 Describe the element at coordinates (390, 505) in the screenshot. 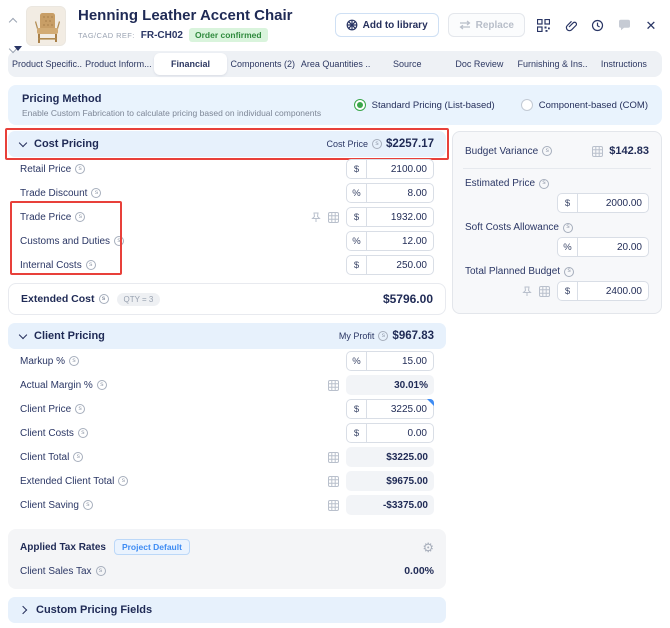

I see `client-saving-readonly: -$3375.00` at that location.